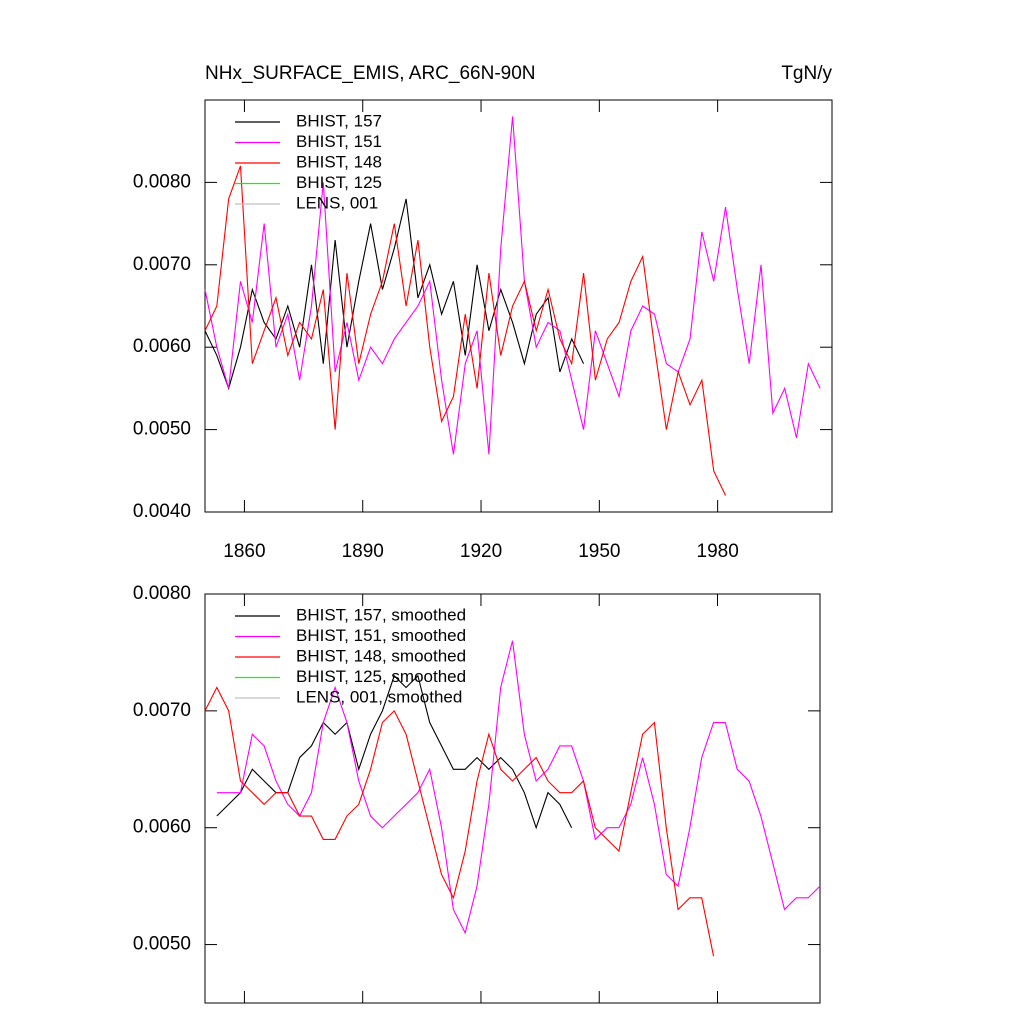 This screenshot has height=1024, width=1024. I want to click on legend-label: BHIST, 151, smoothed, so click(381, 635).